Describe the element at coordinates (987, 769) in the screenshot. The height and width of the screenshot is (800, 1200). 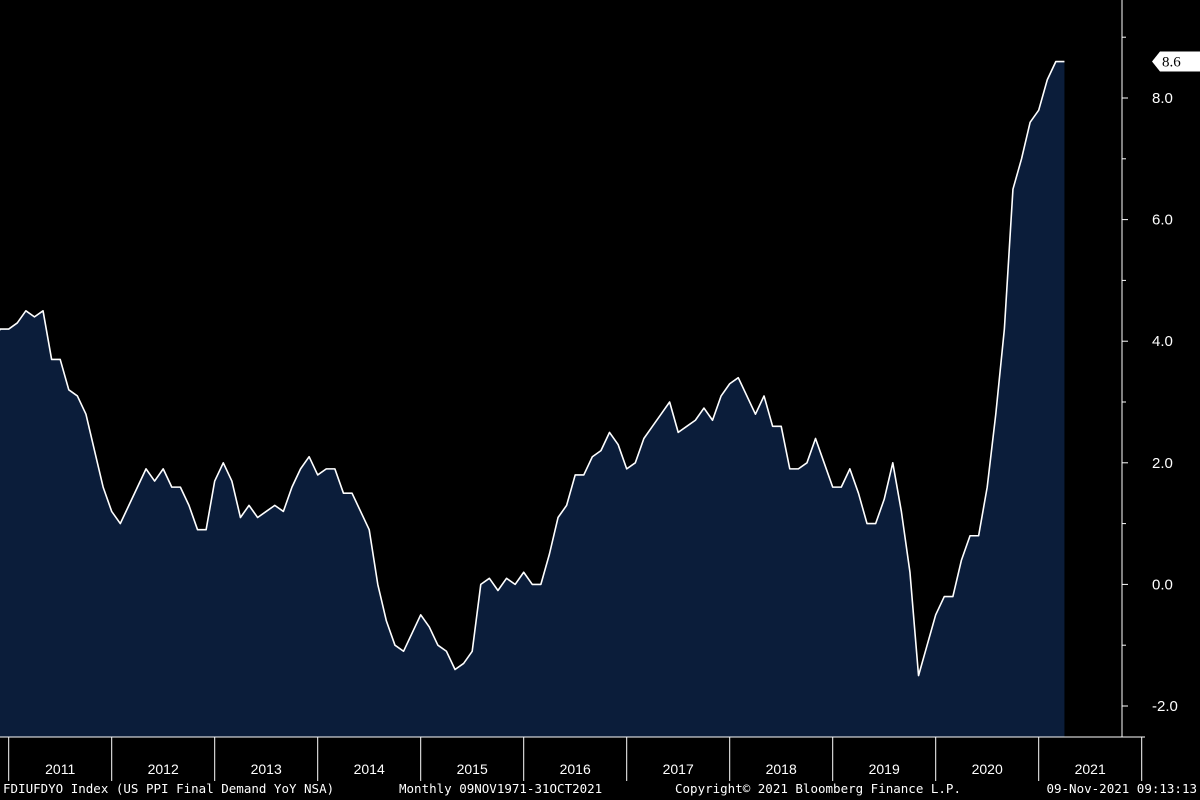
I see `x-tick-label: 2020` at that location.